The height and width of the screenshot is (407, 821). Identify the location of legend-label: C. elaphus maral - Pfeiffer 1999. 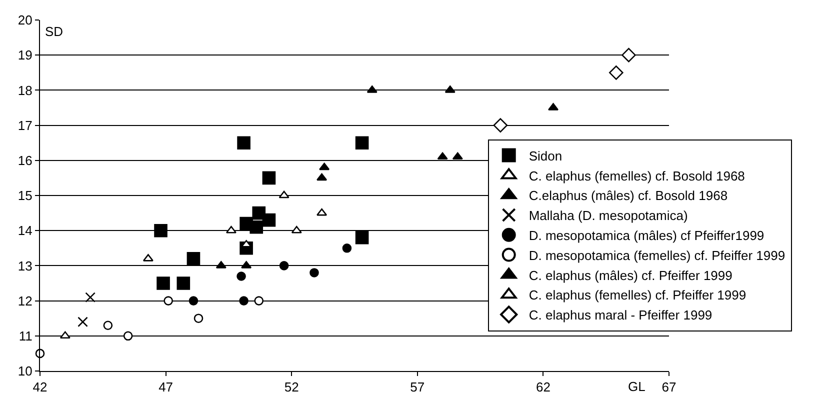
(620, 315).